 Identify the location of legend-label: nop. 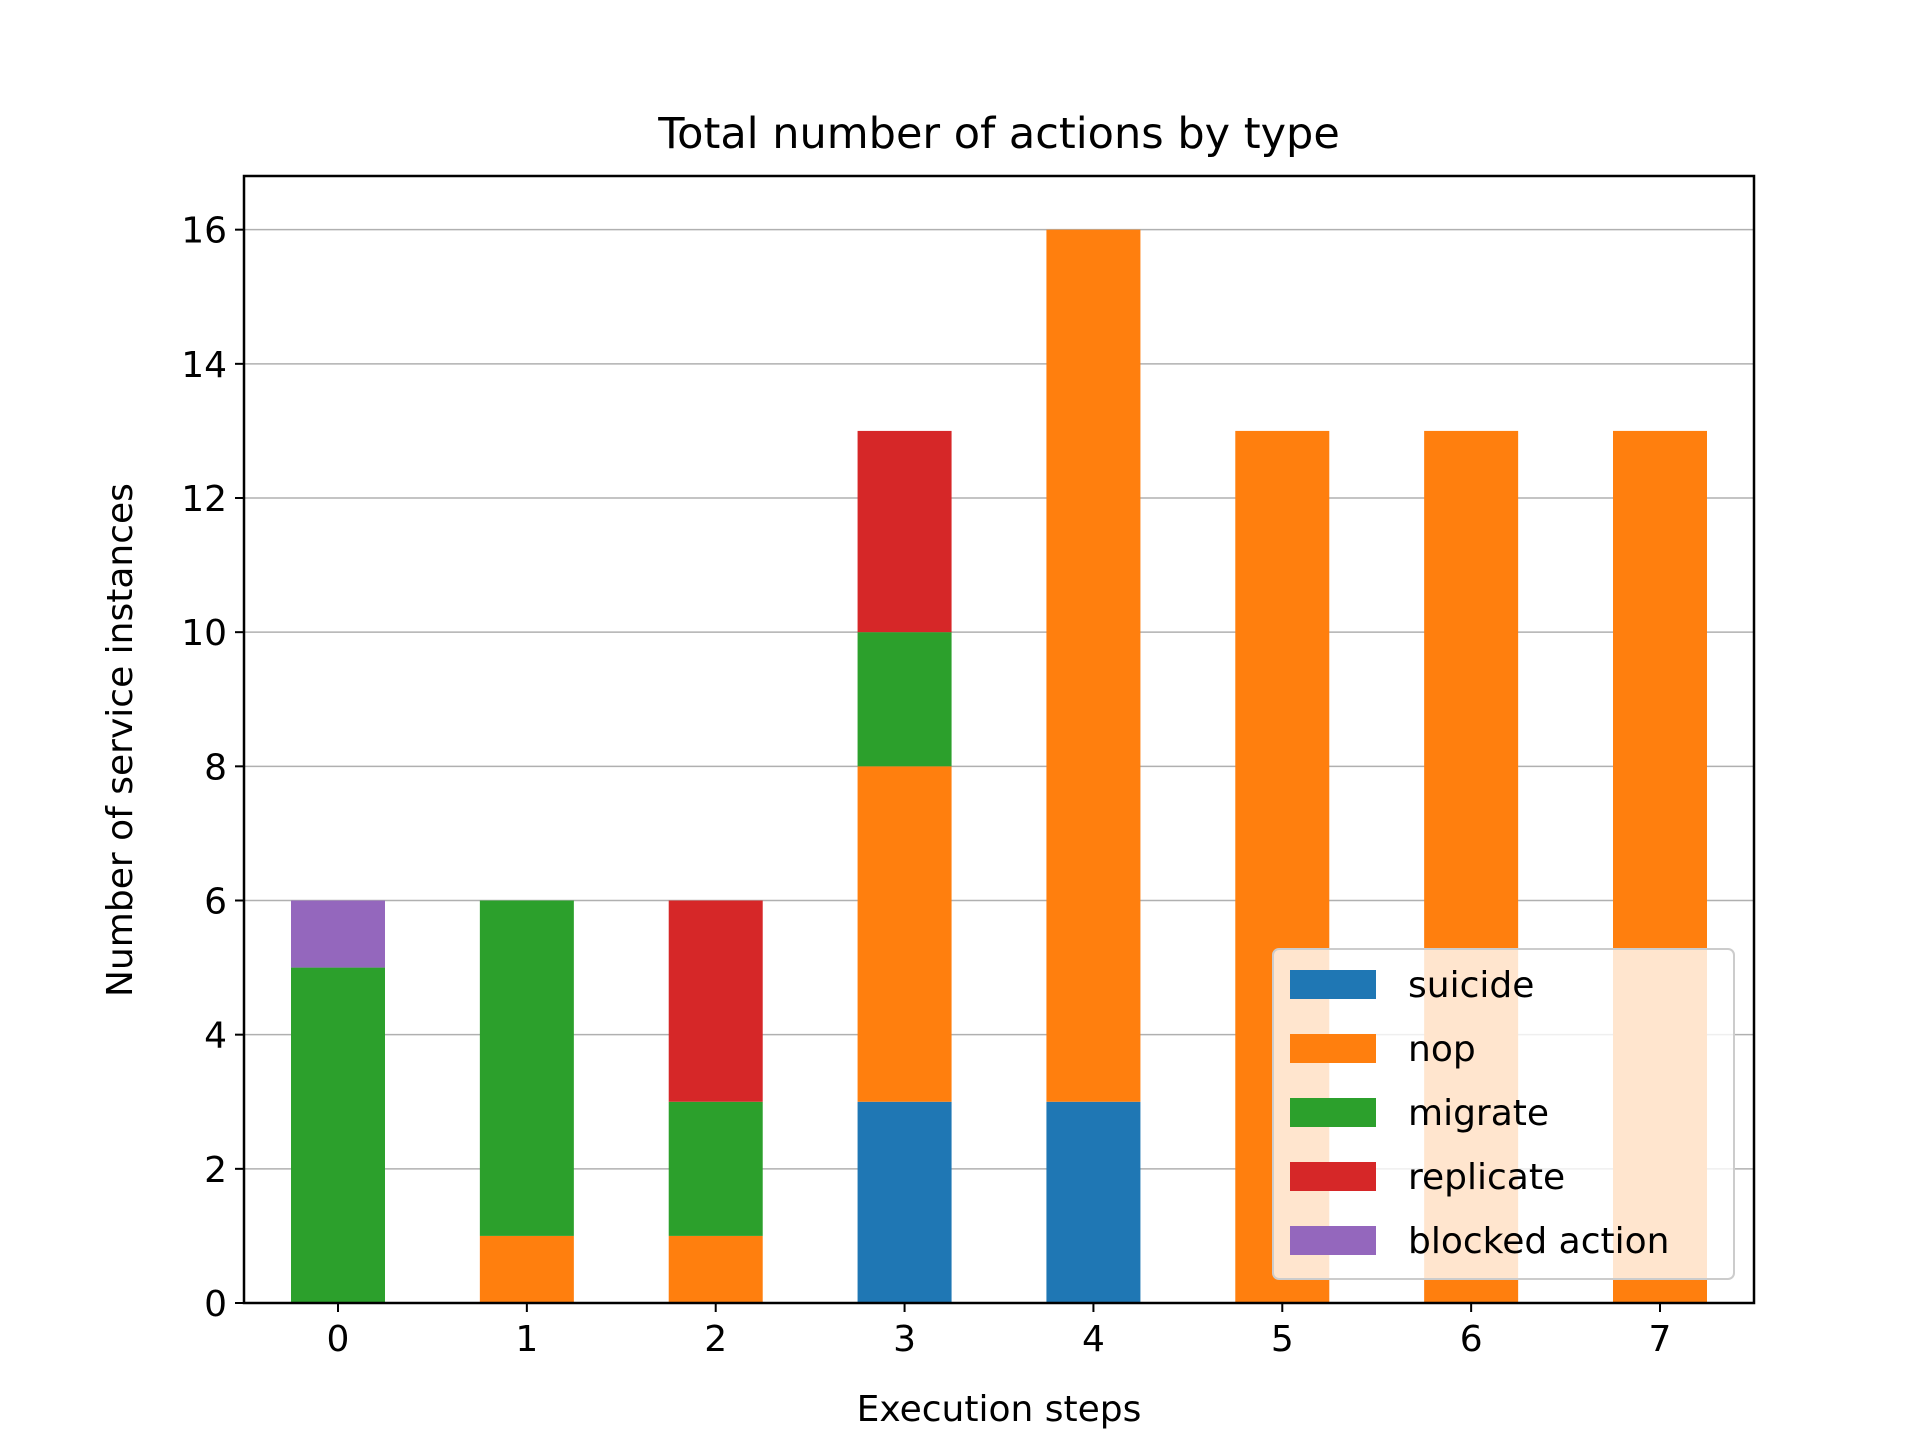
(1442, 1049).